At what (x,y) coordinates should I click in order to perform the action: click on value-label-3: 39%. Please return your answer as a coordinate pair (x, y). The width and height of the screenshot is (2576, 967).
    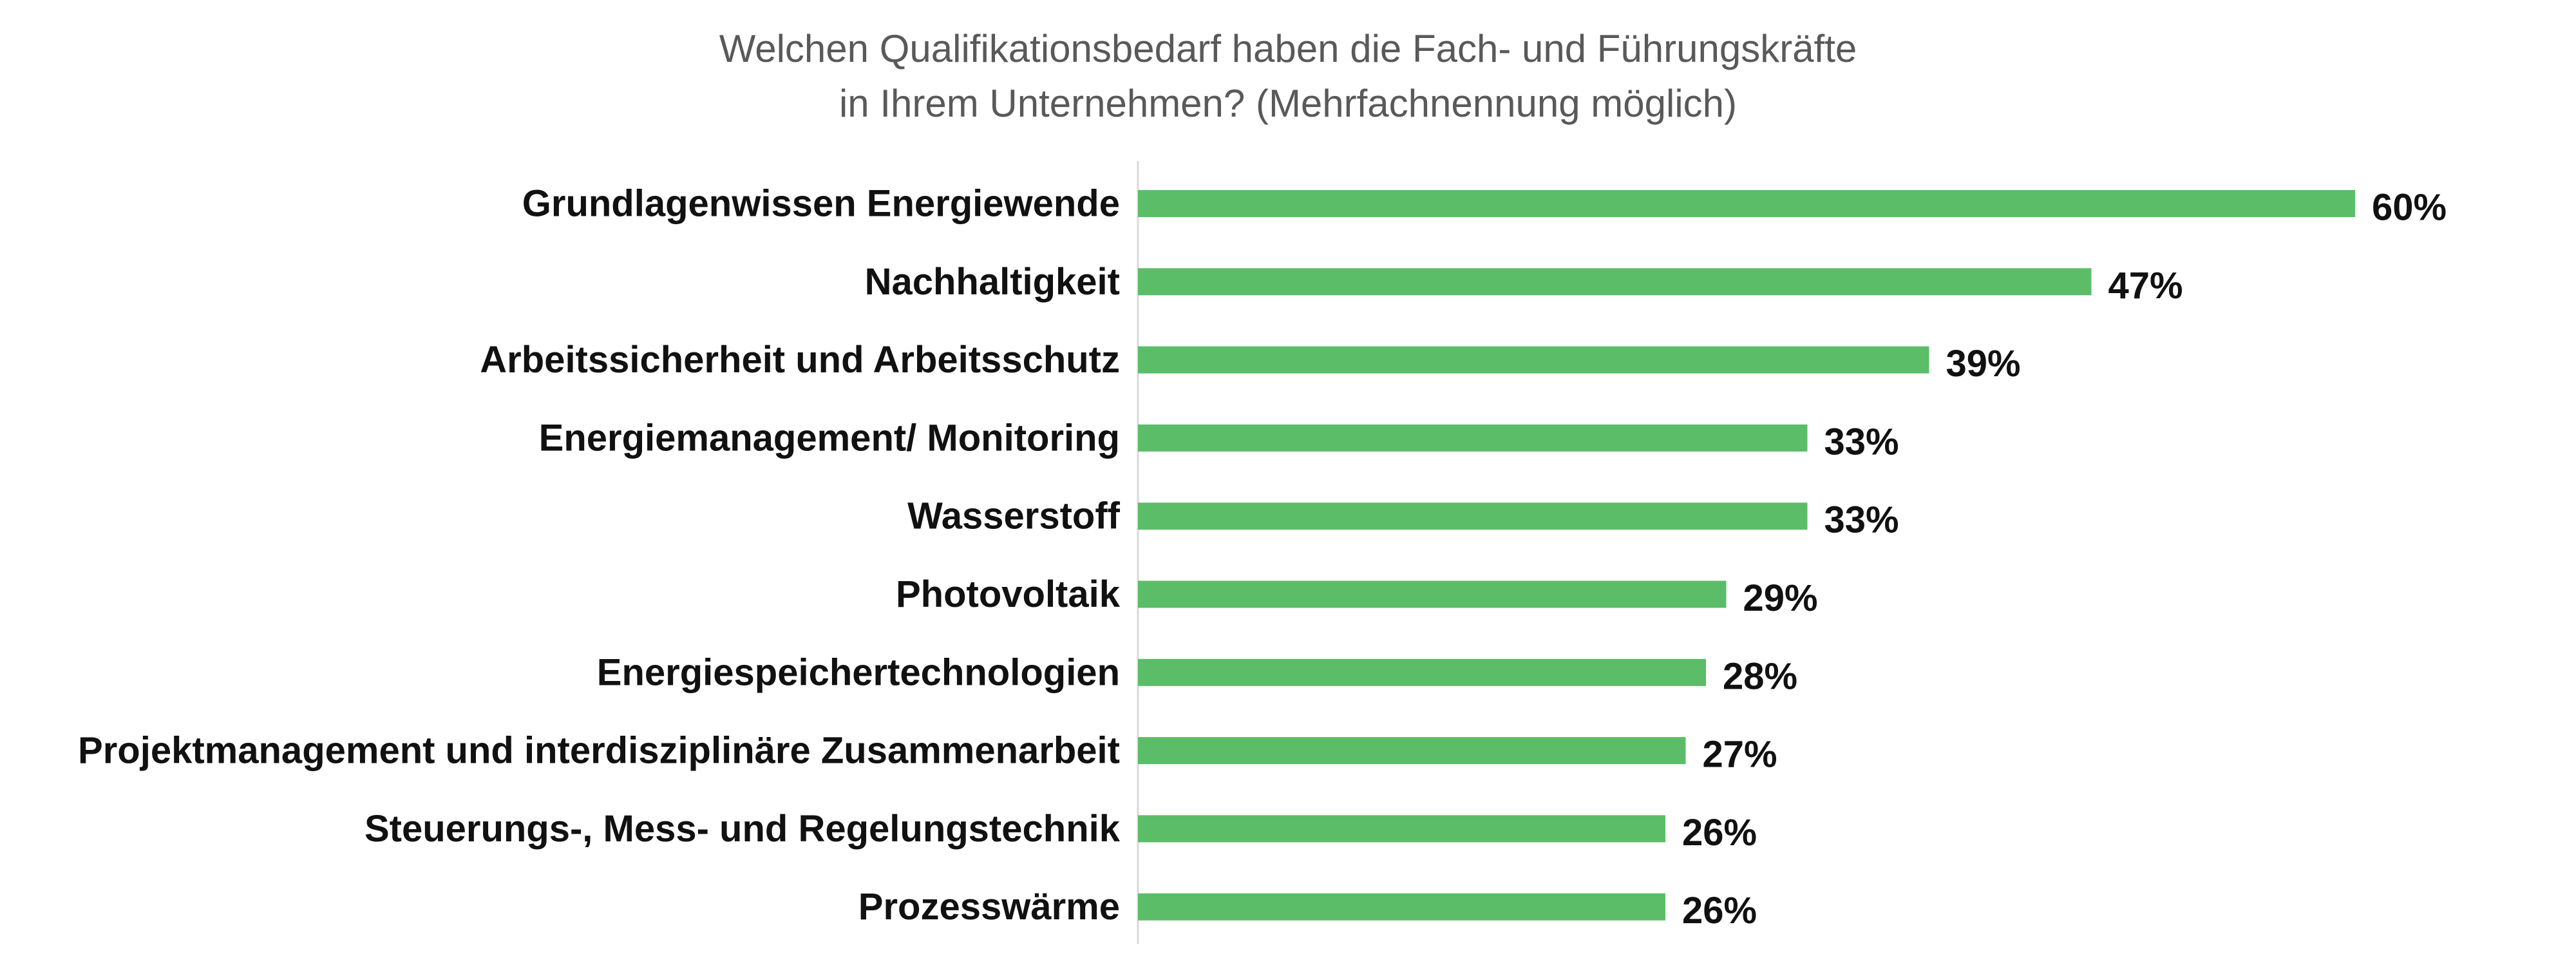
    Looking at the image, I should click on (1983, 364).